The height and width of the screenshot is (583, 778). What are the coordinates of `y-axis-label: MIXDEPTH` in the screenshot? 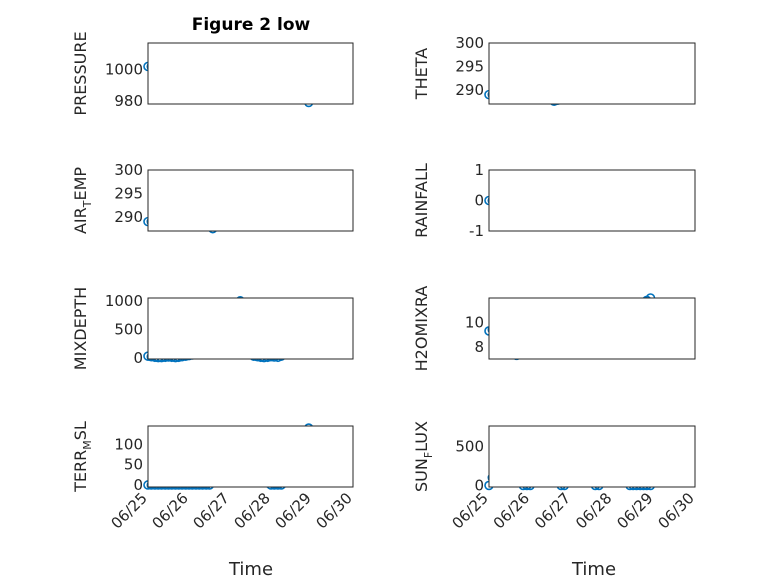 It's located at (80, 328).